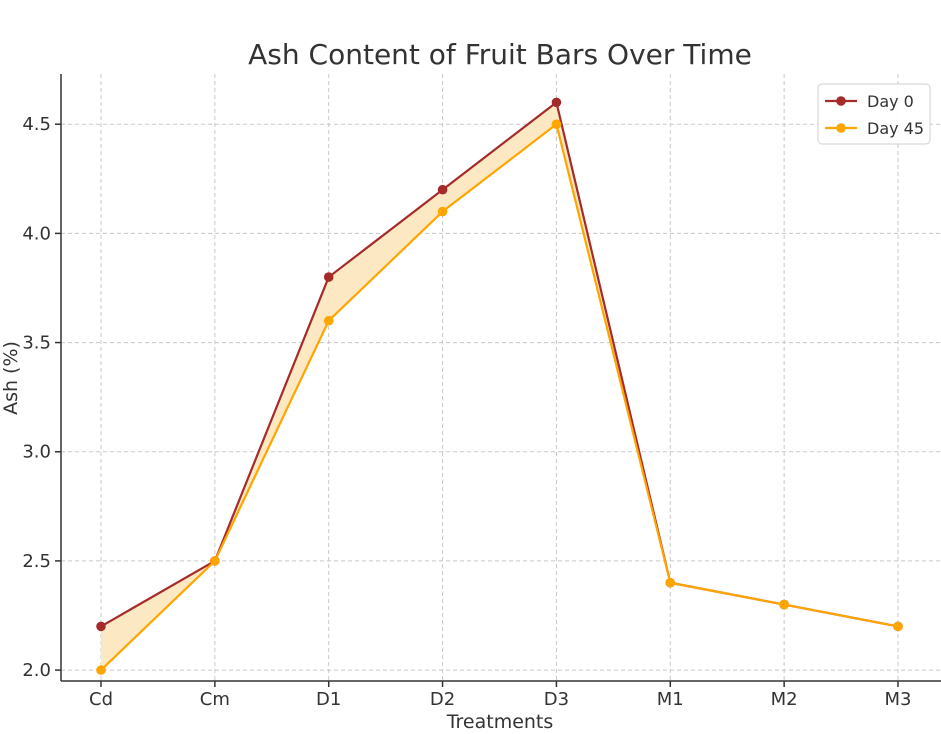  What do you see at coordinates (556, 699) in the screenshot?
I see `x-tick-label: D3` at bounding box center [556, 699].